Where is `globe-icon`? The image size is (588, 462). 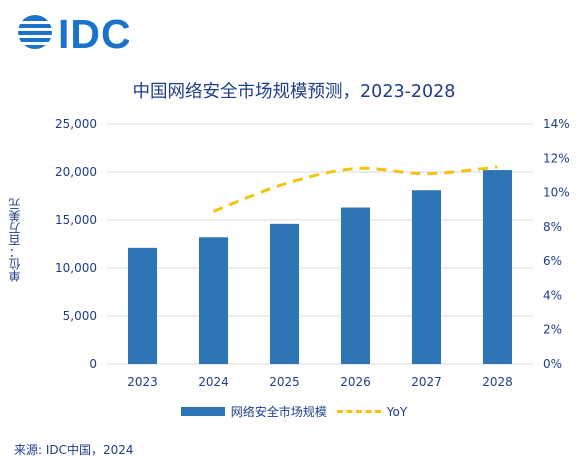 globe-icon is located at coordinates (35, 32).